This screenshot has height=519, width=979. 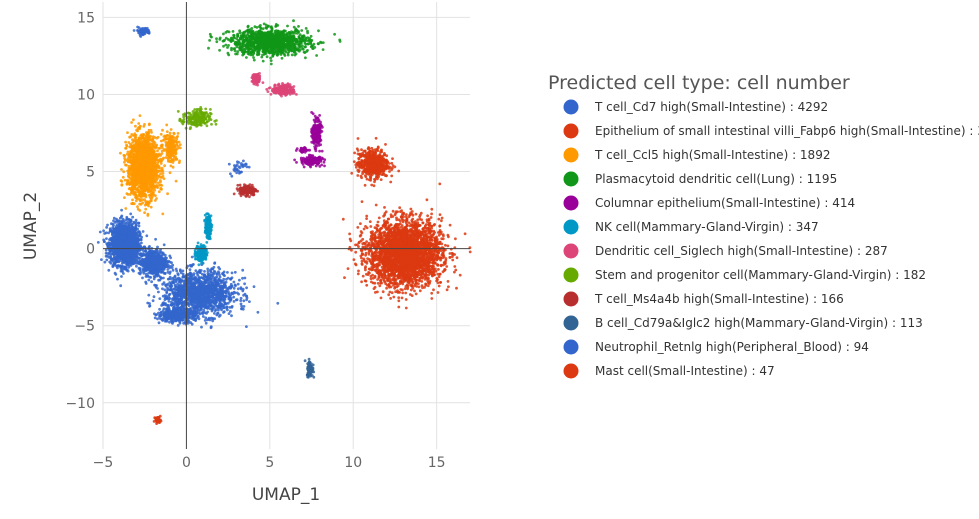 What do you see at coordinates (406, 223) in the screenshot?
I see `series-1-points` at bounding box center [406, 223].